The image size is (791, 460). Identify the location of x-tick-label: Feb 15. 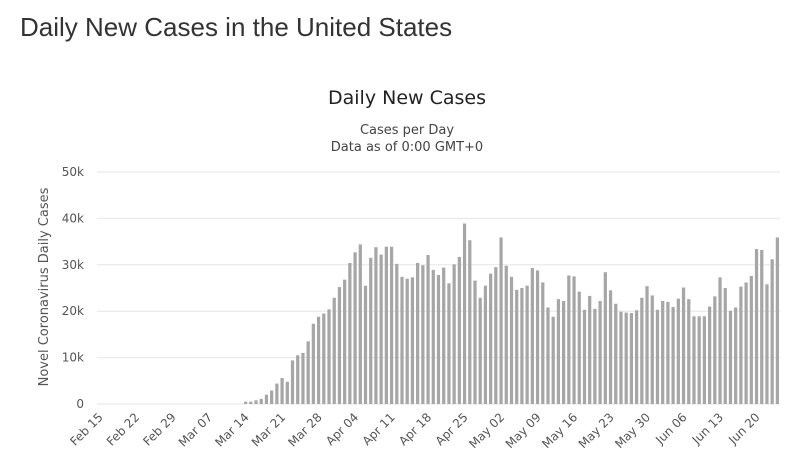
(86, 429).